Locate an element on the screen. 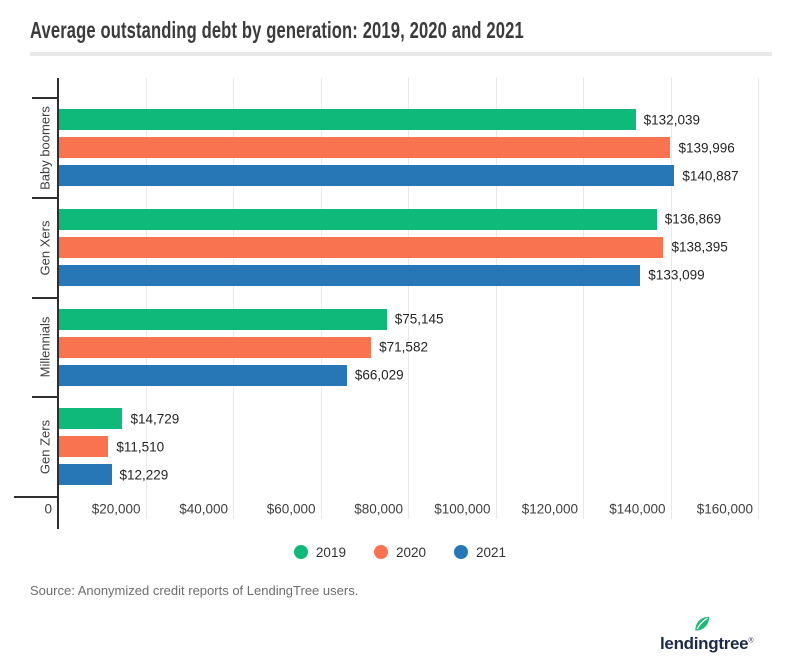  value-label: $66,029 is located at coordinates (379, 375).